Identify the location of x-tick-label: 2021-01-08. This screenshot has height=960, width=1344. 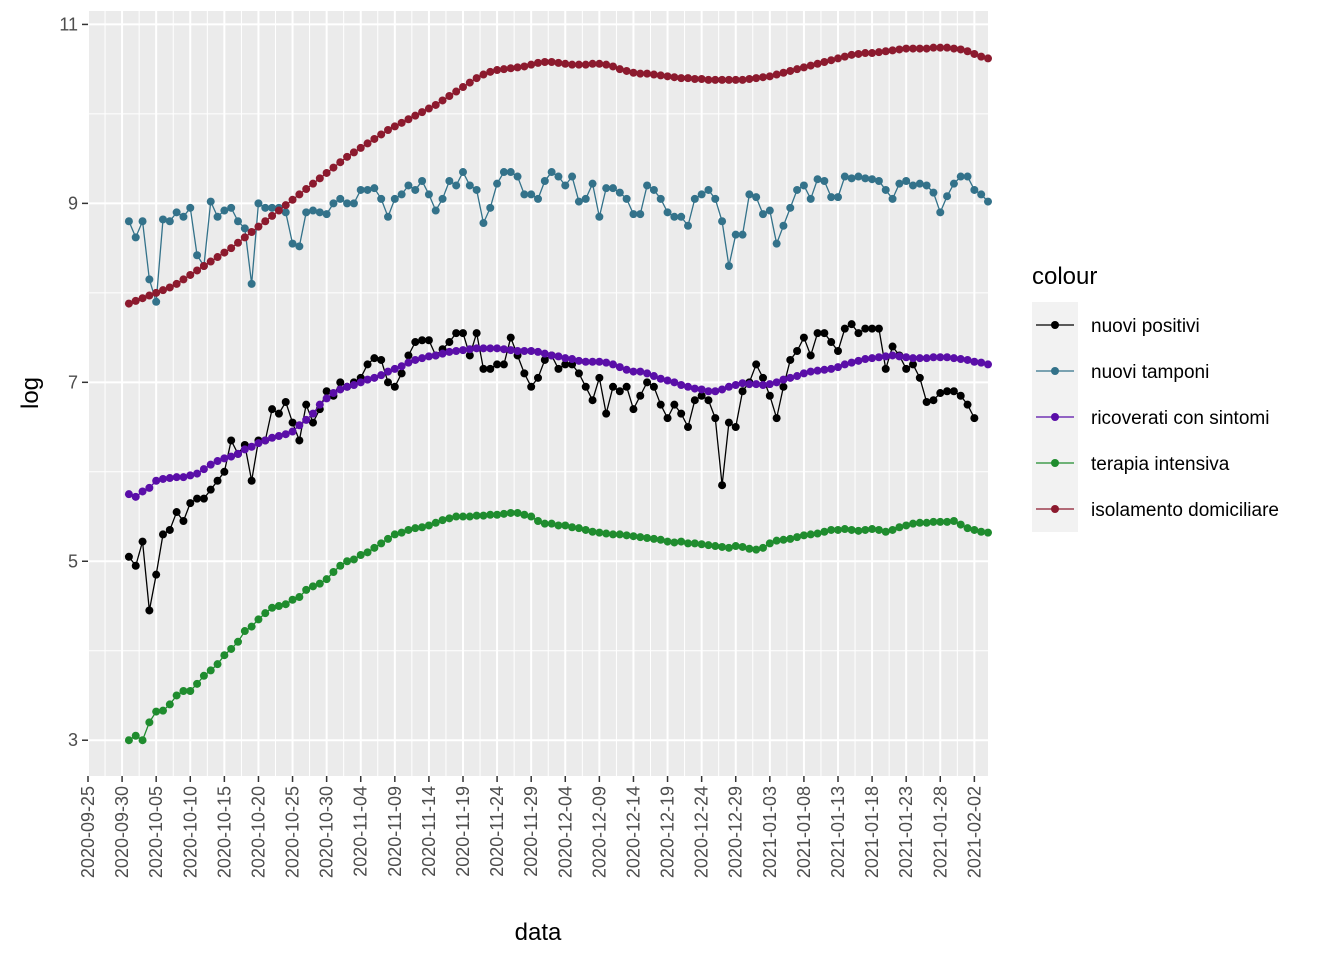
(804, 832).